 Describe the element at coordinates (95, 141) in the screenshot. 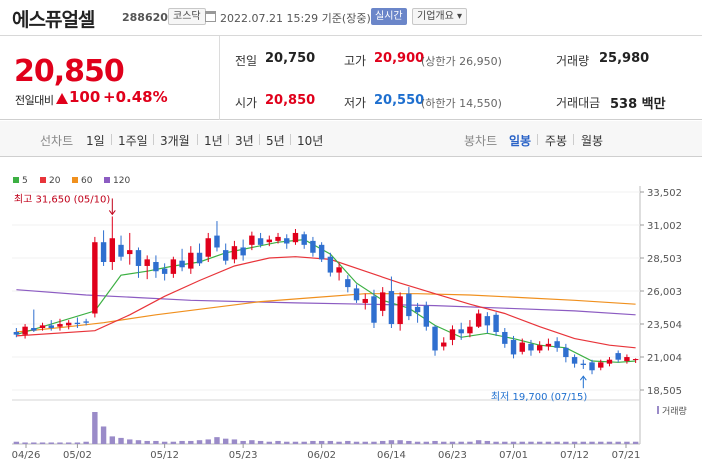

I see `tab-1d: 1일` at that location.